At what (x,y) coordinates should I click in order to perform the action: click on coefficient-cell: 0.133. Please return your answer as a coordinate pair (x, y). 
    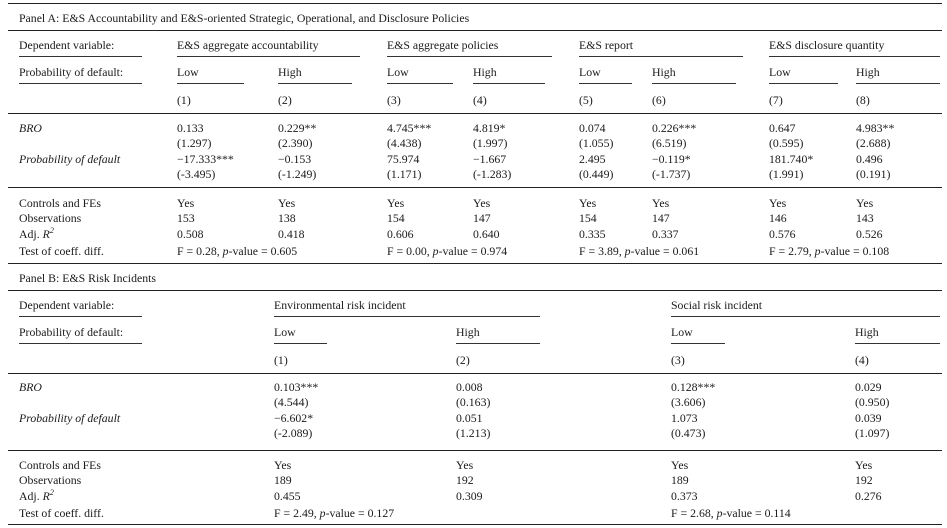
    Looking at the image, I should click on (190, 128).